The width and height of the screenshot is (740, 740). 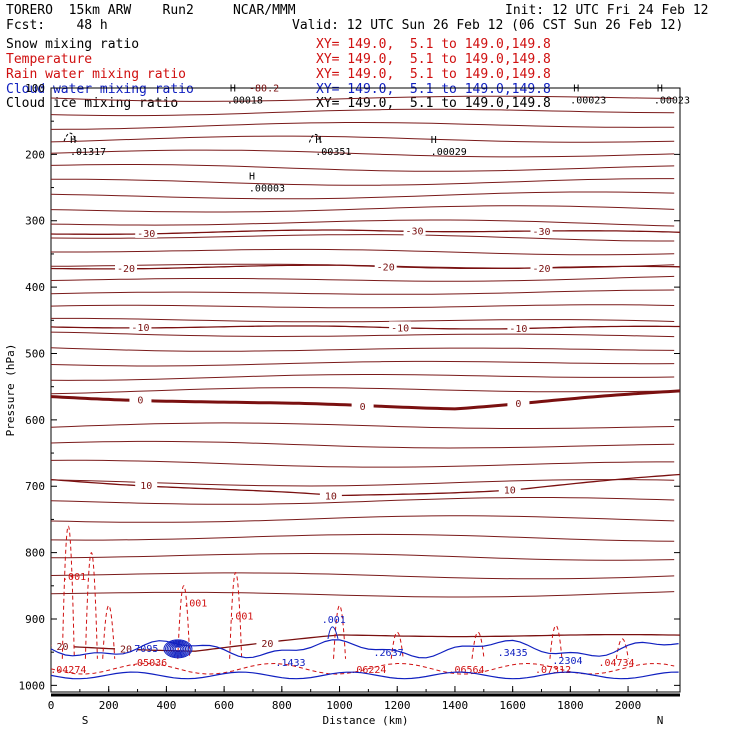 What do you see at coordinates (35, 154) in the screenshot?
I see `y-tick-label: 200` at bounding box center [35, 154].